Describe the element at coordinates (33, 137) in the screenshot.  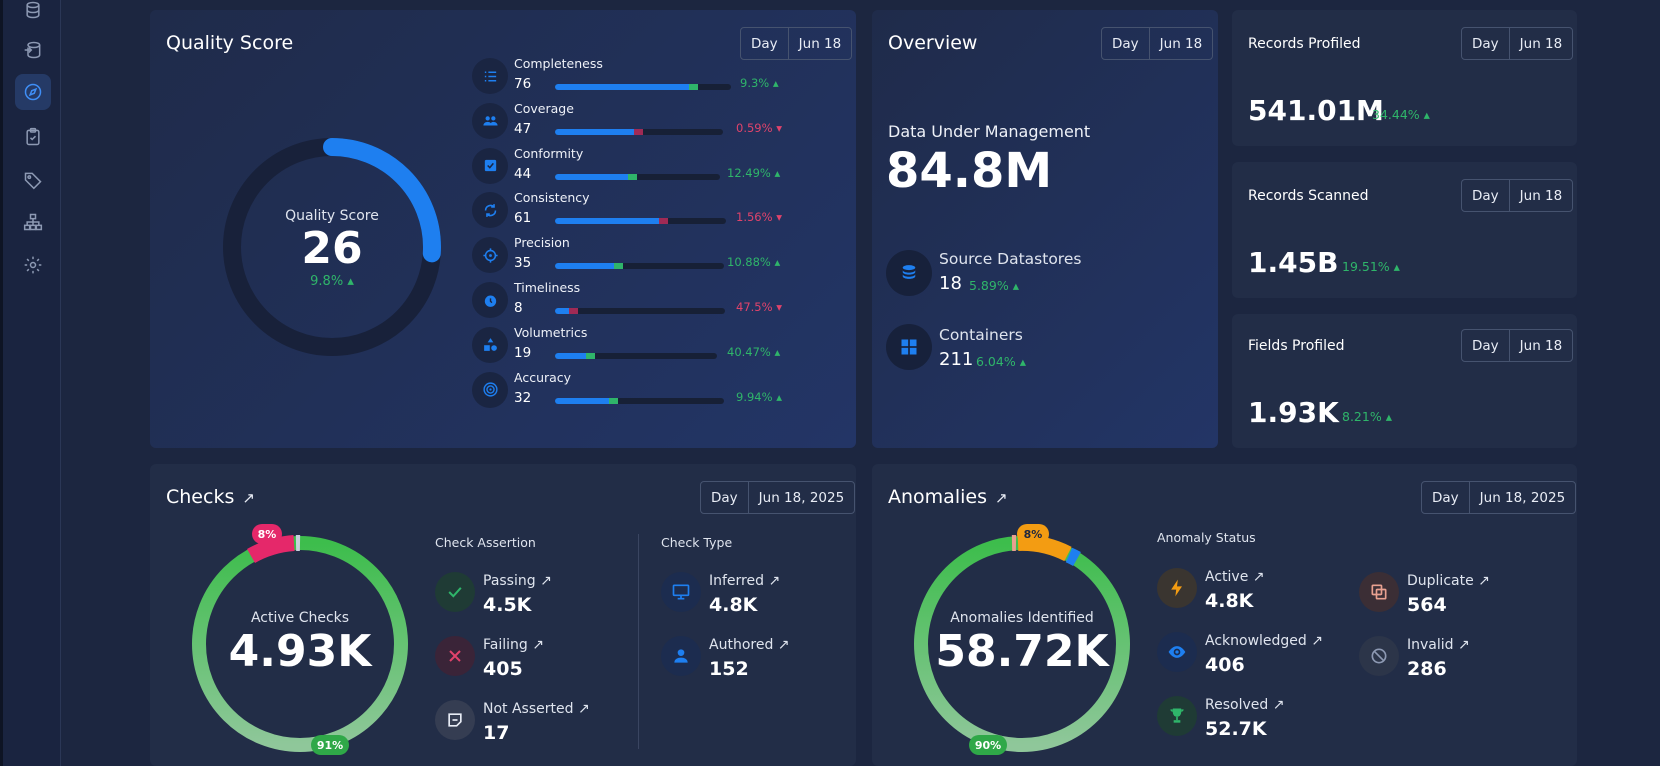
I see `clipboard-check-icon` at that location.